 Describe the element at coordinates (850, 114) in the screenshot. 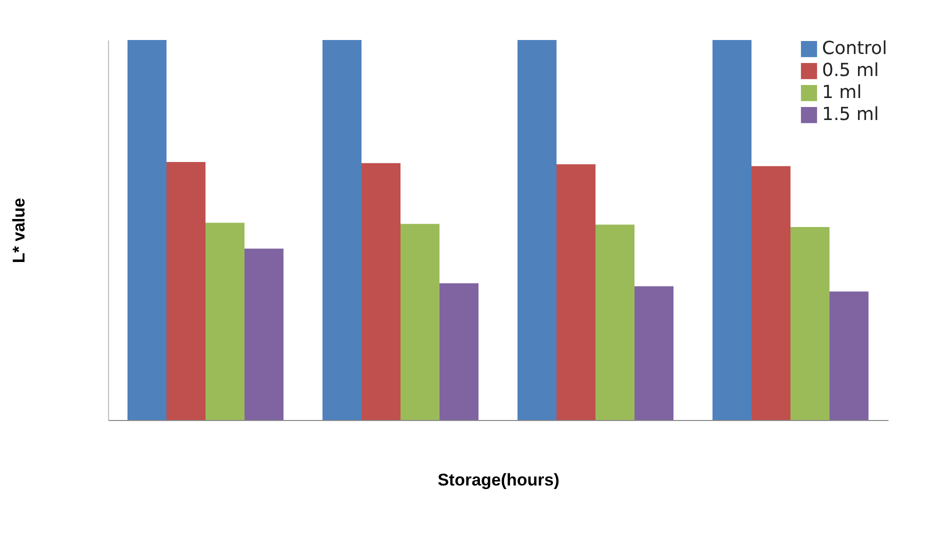

I see `legend-label: 1.5 ml` at that location.